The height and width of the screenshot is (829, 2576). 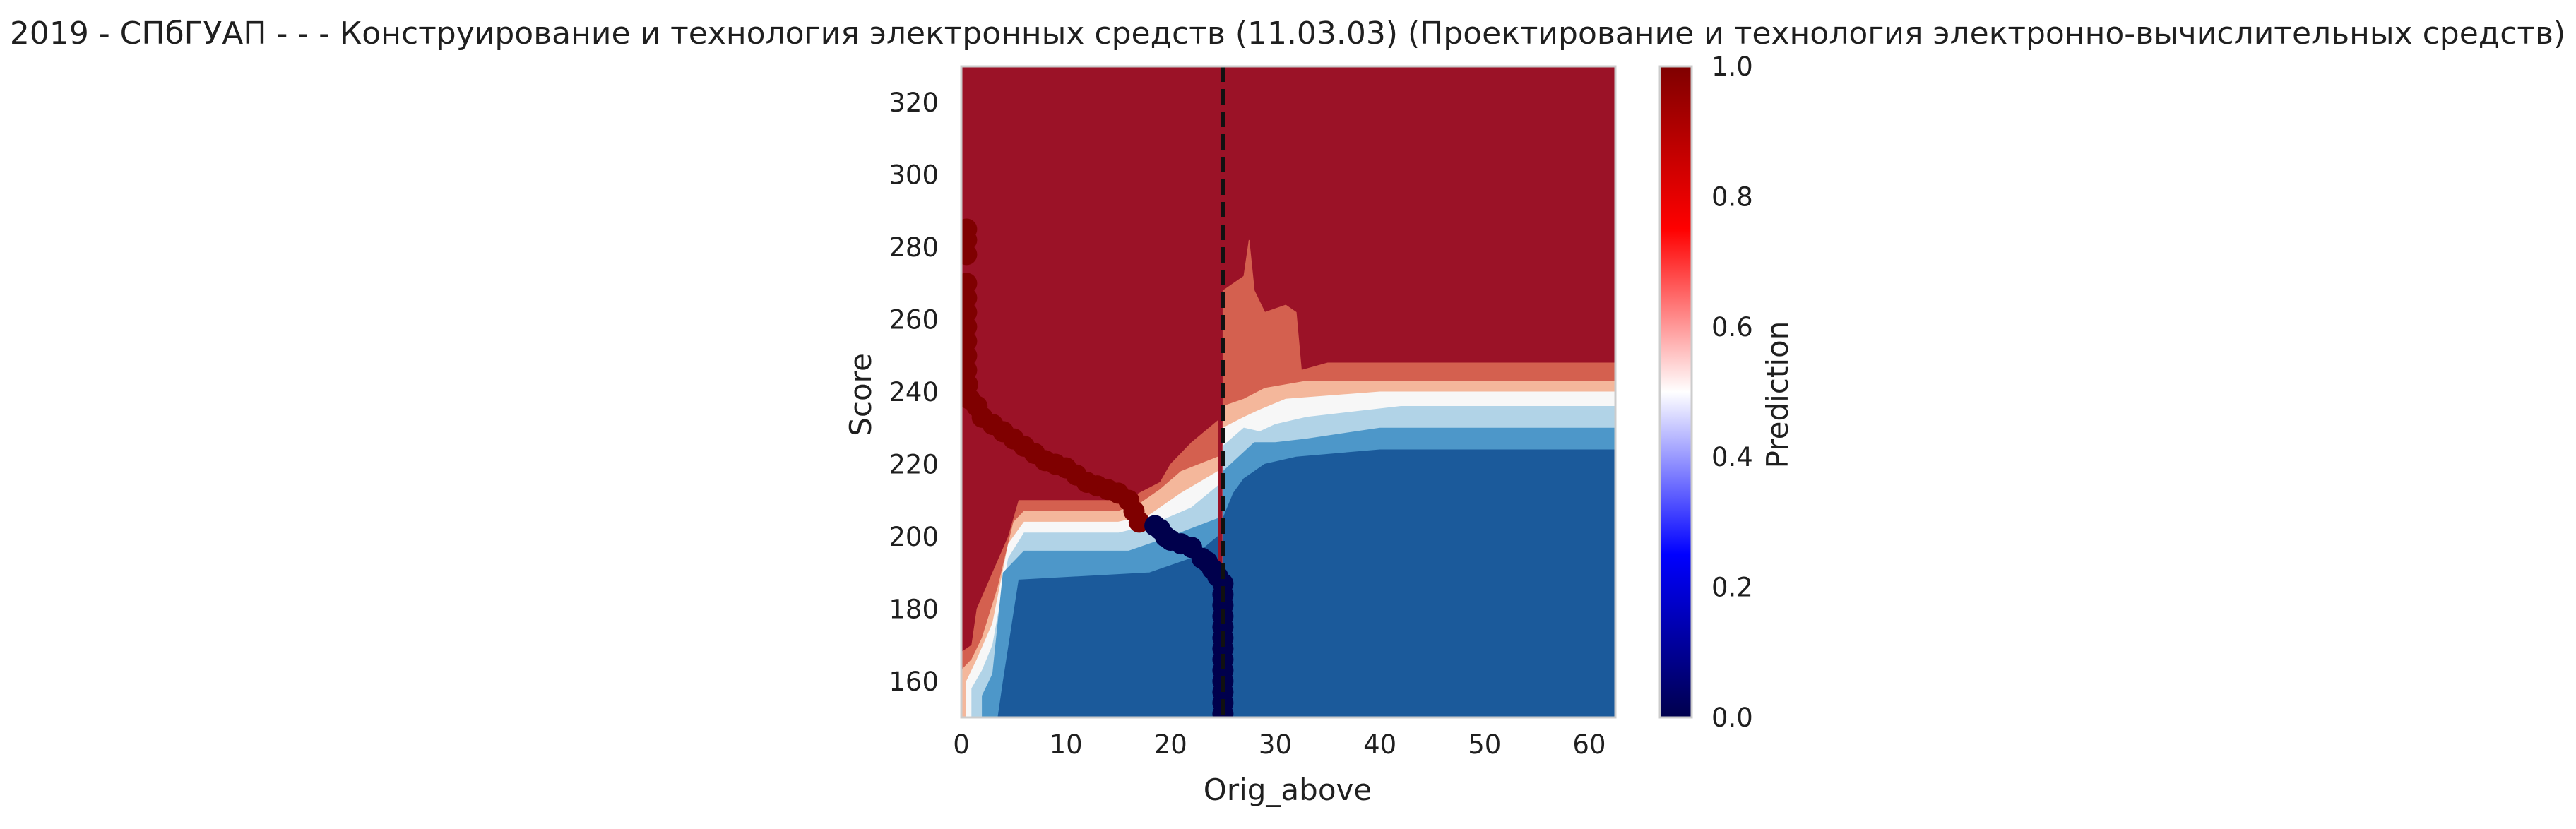 I want to click on x-axis-label: Orig_above, so click(x=1288, y=790).